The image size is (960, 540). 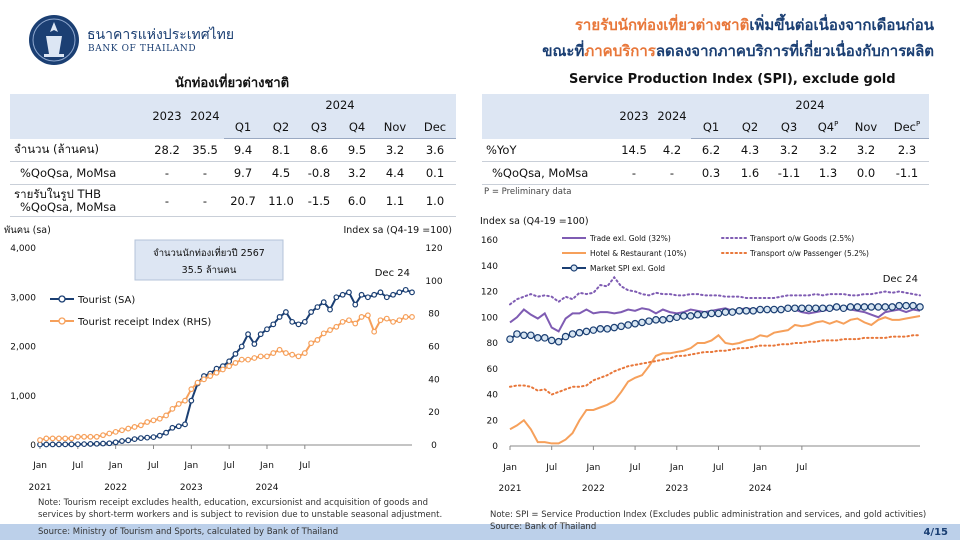 What do you see at coordinates (907, 127) in the screenshot?
I see `col-dec: DecP` at bounding box center [907, 127].